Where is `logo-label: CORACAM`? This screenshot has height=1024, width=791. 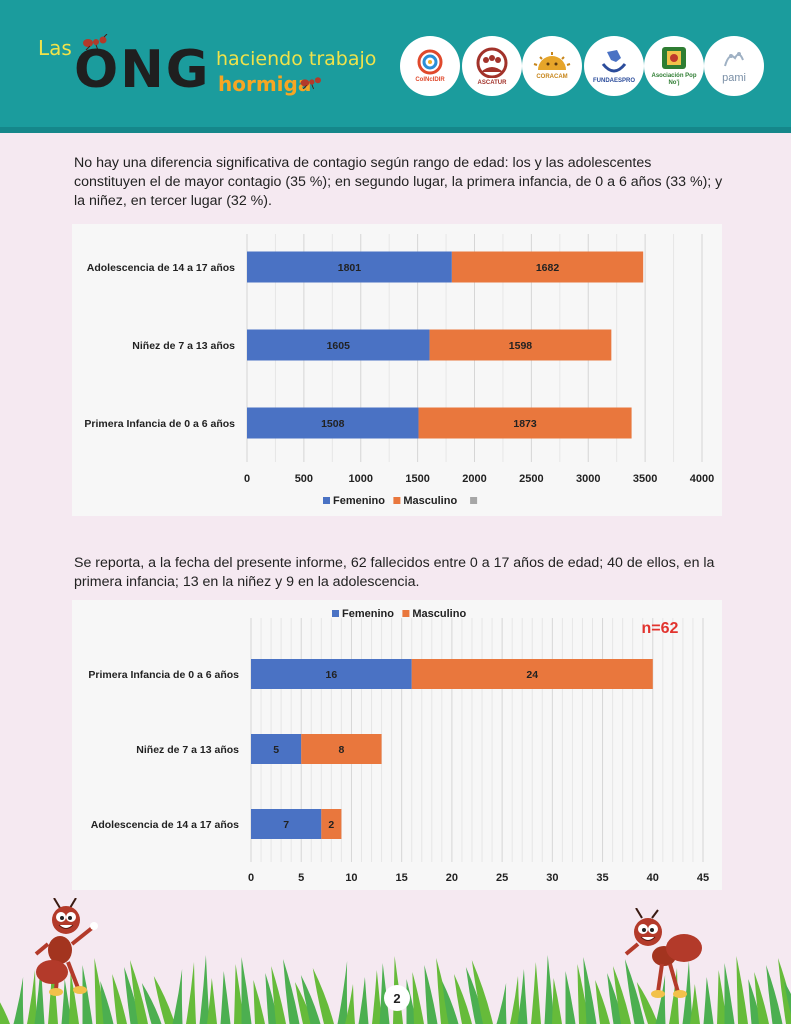 logo-label: CORACAM is located at coordinates (552, 76).